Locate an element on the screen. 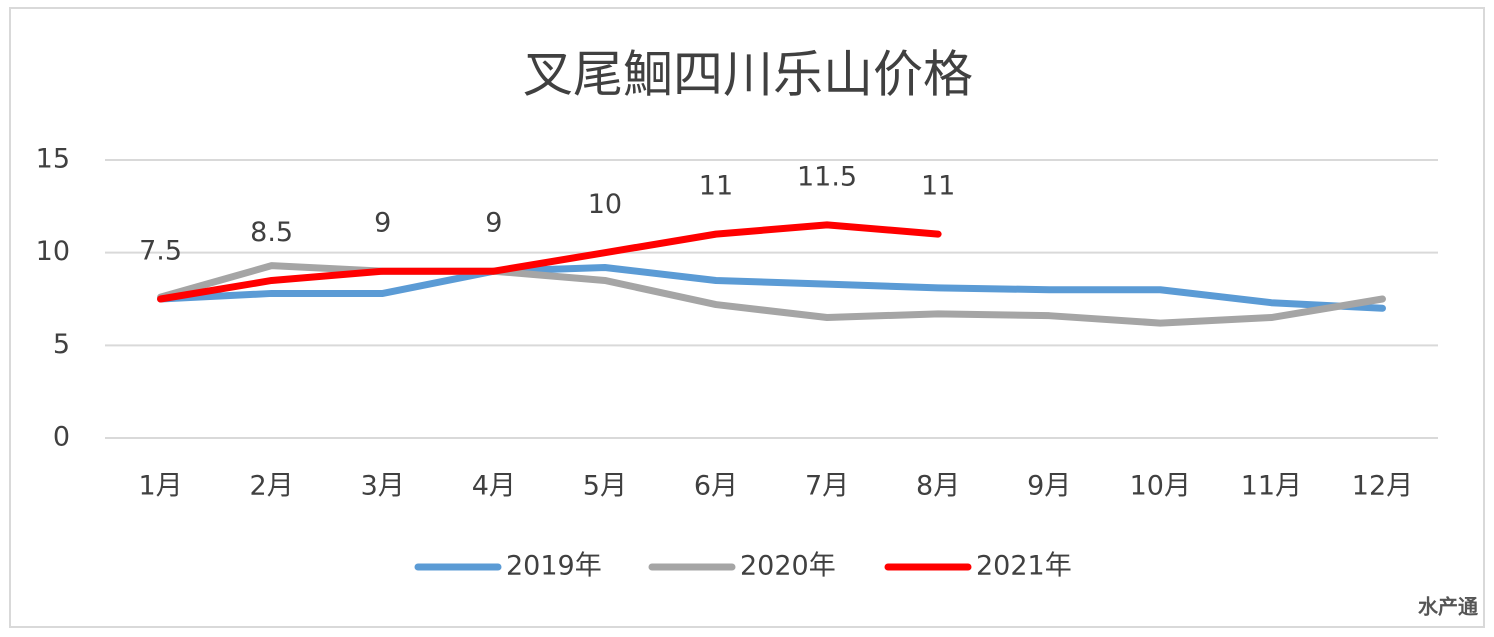 The height and width of the screenshot is (637, 1494). y-tick-label: 15 is located at coordinates (53, 159).